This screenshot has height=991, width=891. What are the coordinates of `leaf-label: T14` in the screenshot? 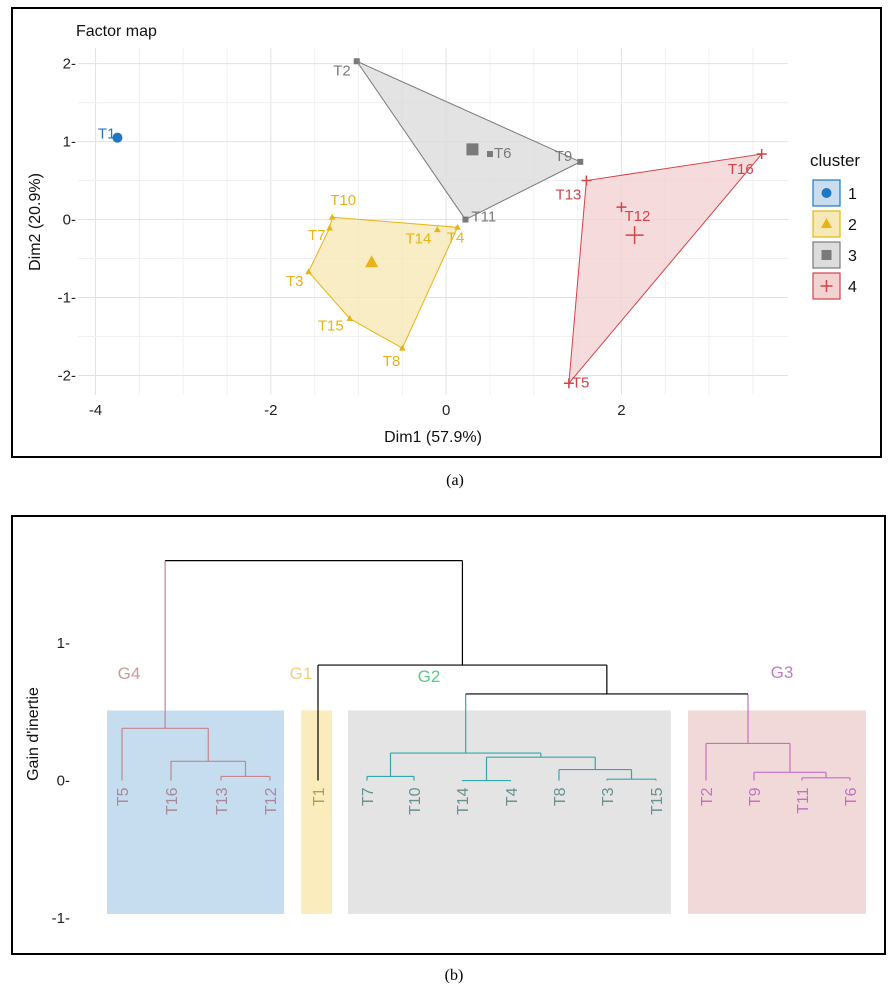 It's located at (463, 801).